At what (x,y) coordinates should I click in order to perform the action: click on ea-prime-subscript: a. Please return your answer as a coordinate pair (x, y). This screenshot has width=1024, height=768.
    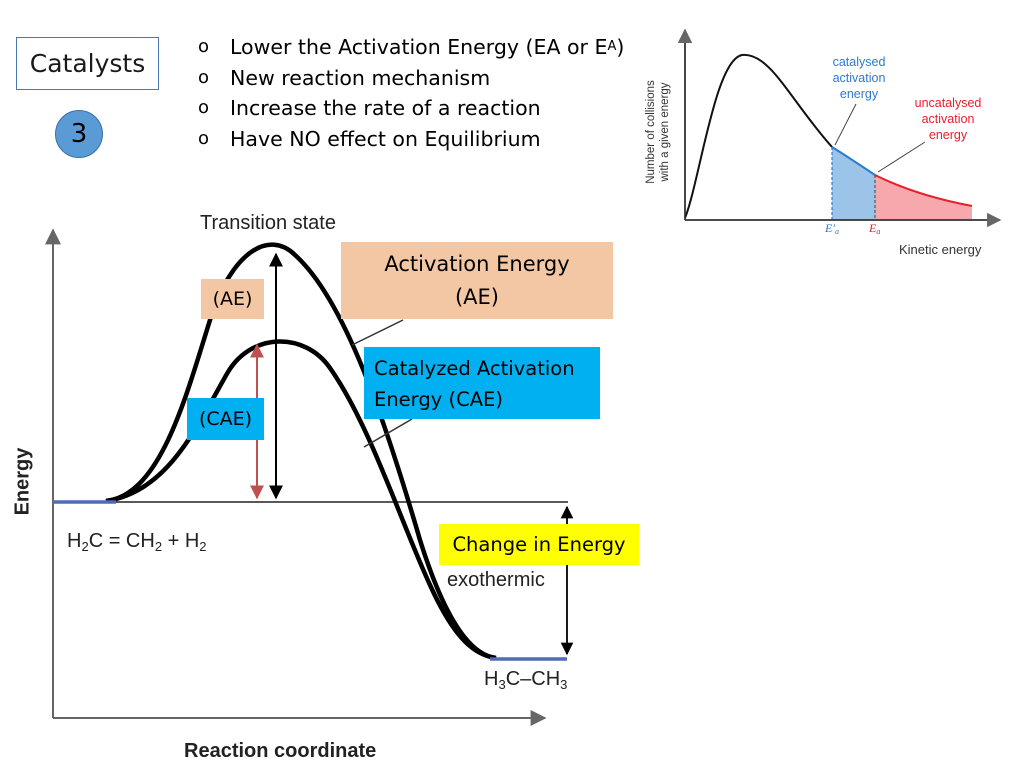
    Looking at the image, I should click on (836, 231).